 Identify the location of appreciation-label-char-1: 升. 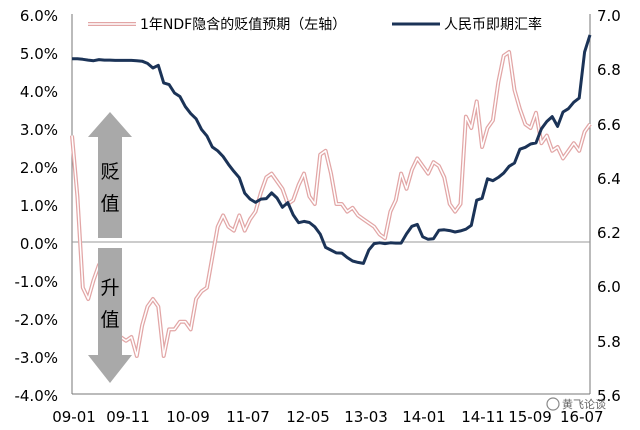
(109, 288).